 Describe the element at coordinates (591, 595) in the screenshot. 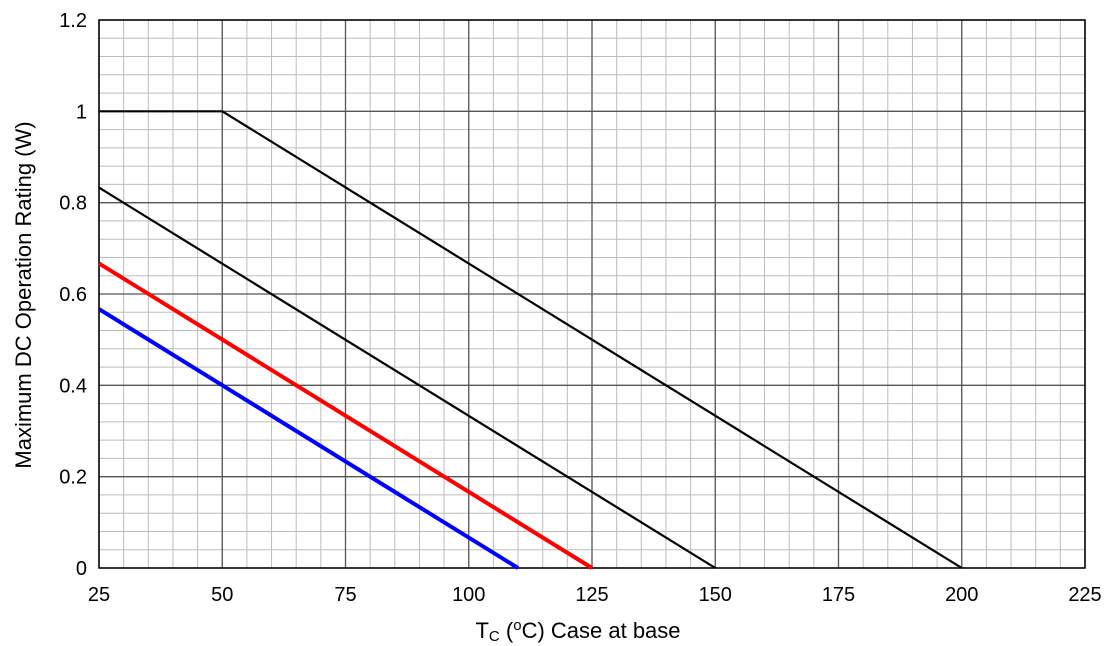

I see `x-tick-label-4: 125` at that location.